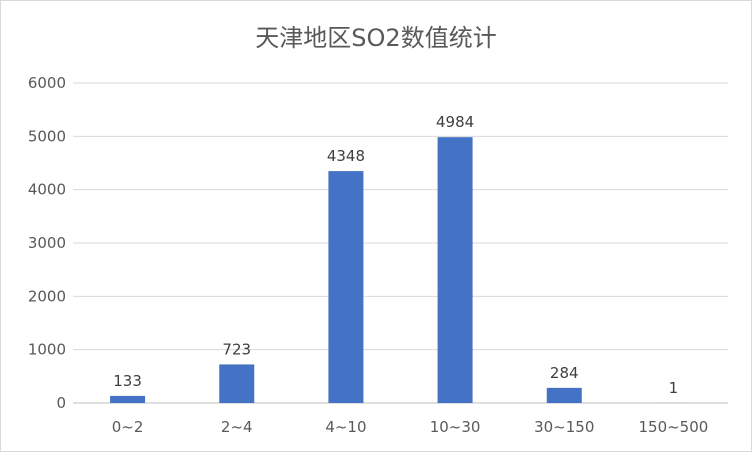  What do you see at coordinates (47, 350) in the screenshot?
I see `y-tick-label: 1000` at bounding box center [47, 350].